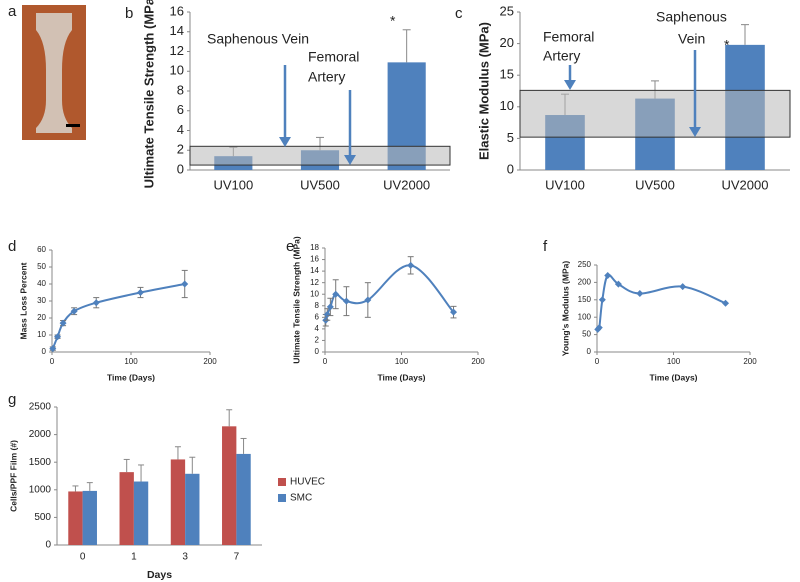  I want to click on scale-bar, so click(73, 125).